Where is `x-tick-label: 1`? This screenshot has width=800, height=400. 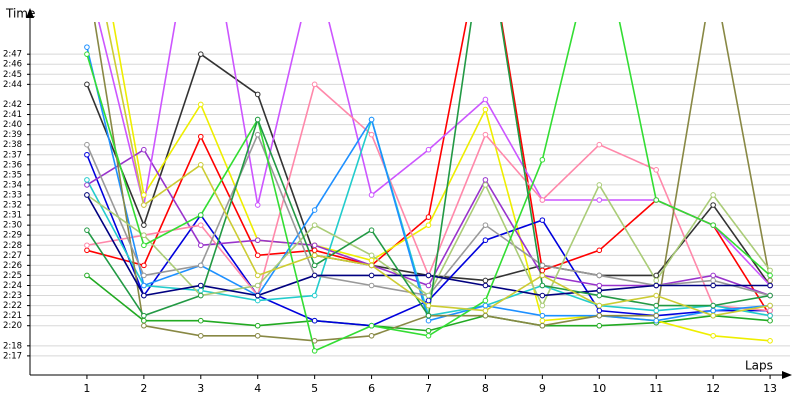 x-tick-label: 1 is located at coordinates (86, 388).